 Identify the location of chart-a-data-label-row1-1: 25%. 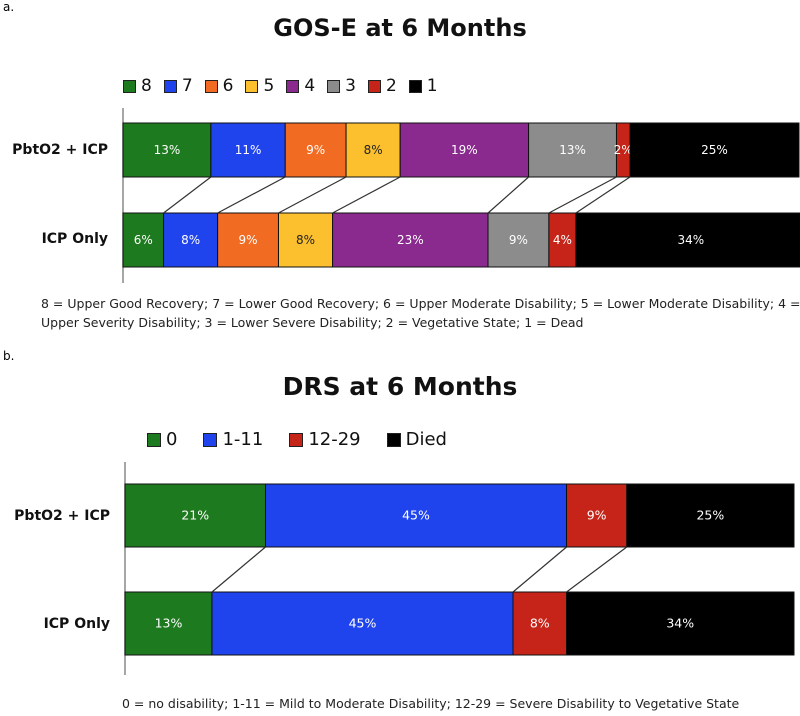
(714, 150).